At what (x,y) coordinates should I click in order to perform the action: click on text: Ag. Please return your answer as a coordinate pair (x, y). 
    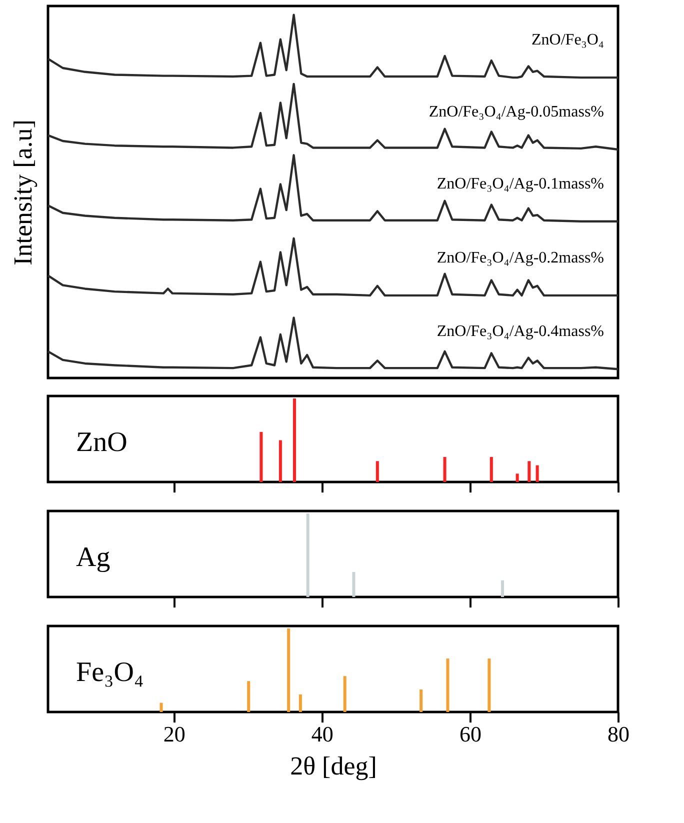
    Looking at the image, I should click on (93, 557).